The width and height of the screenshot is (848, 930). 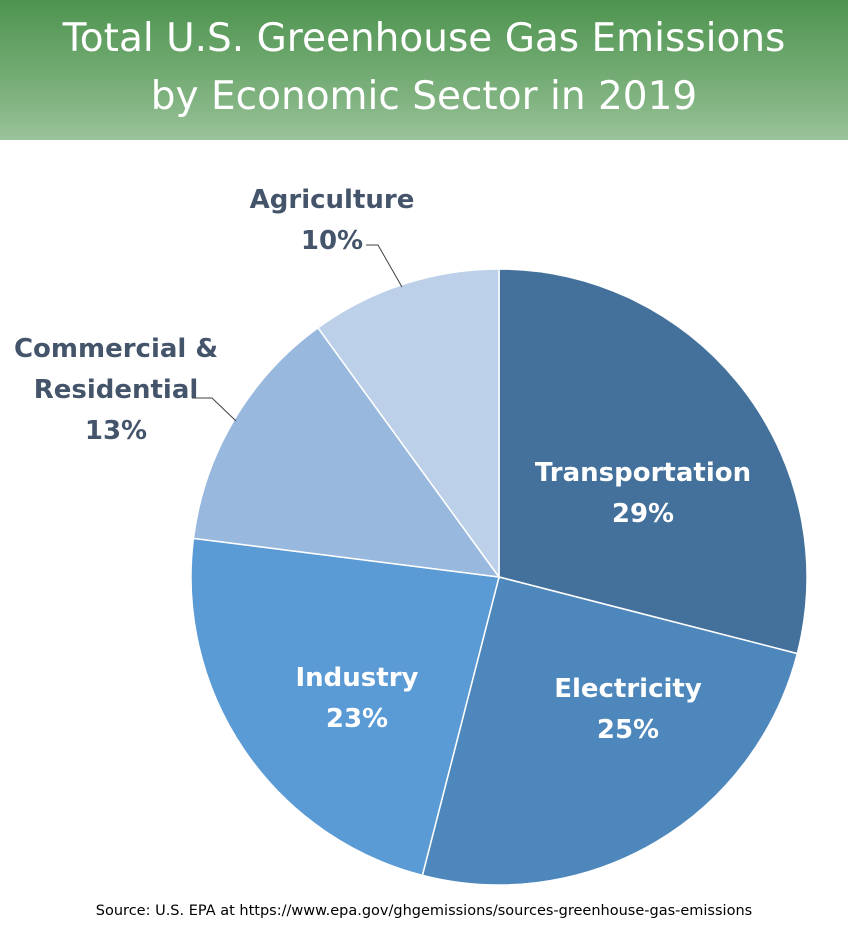 What do you see at coordinates (424, 96) in the screenshot?
I see `chart-title-line-2: by Economic Sector in 2019` at bounding box center [424, 96].